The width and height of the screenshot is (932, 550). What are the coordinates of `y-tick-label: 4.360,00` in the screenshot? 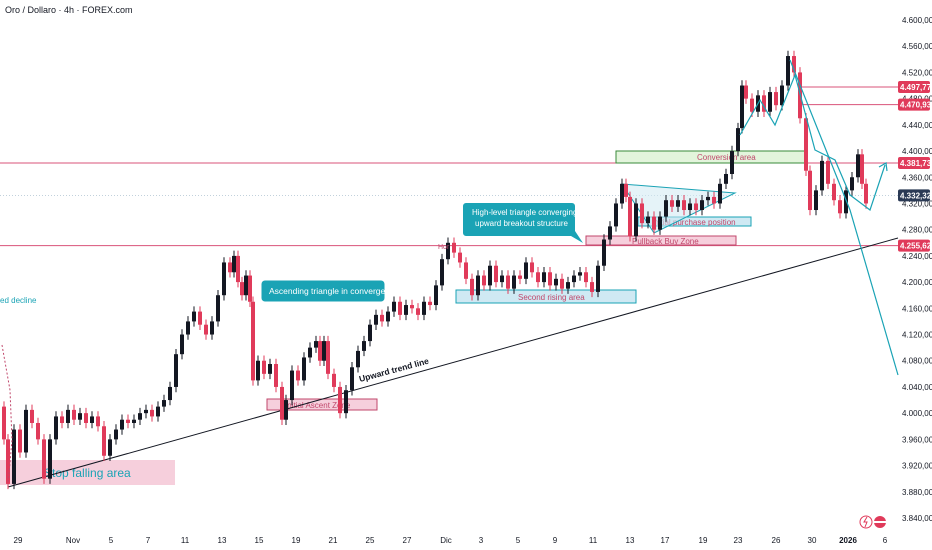 It's located at (917, 177).